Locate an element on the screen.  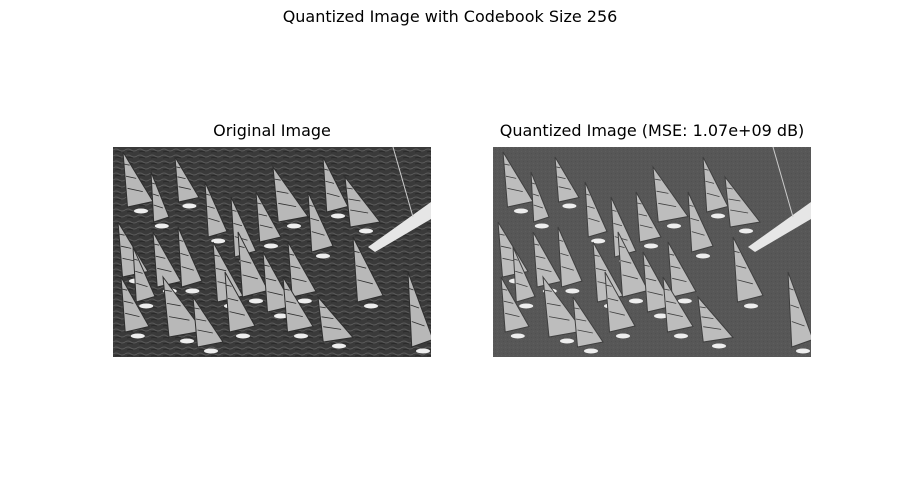
quantized-image-title: Quantized Image (MSE: 1.07e+09 dB) is located at coordinates (652, 130).